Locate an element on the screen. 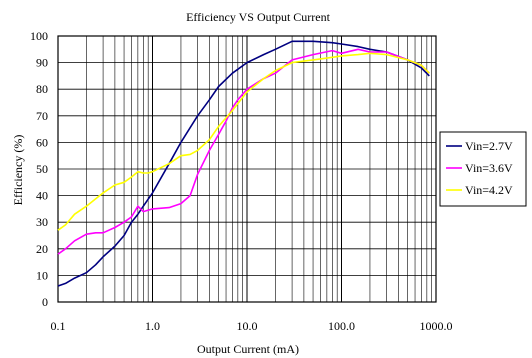 The image size is (532, 358). y-tick-label: 40 is located at coordinates (42, 196).